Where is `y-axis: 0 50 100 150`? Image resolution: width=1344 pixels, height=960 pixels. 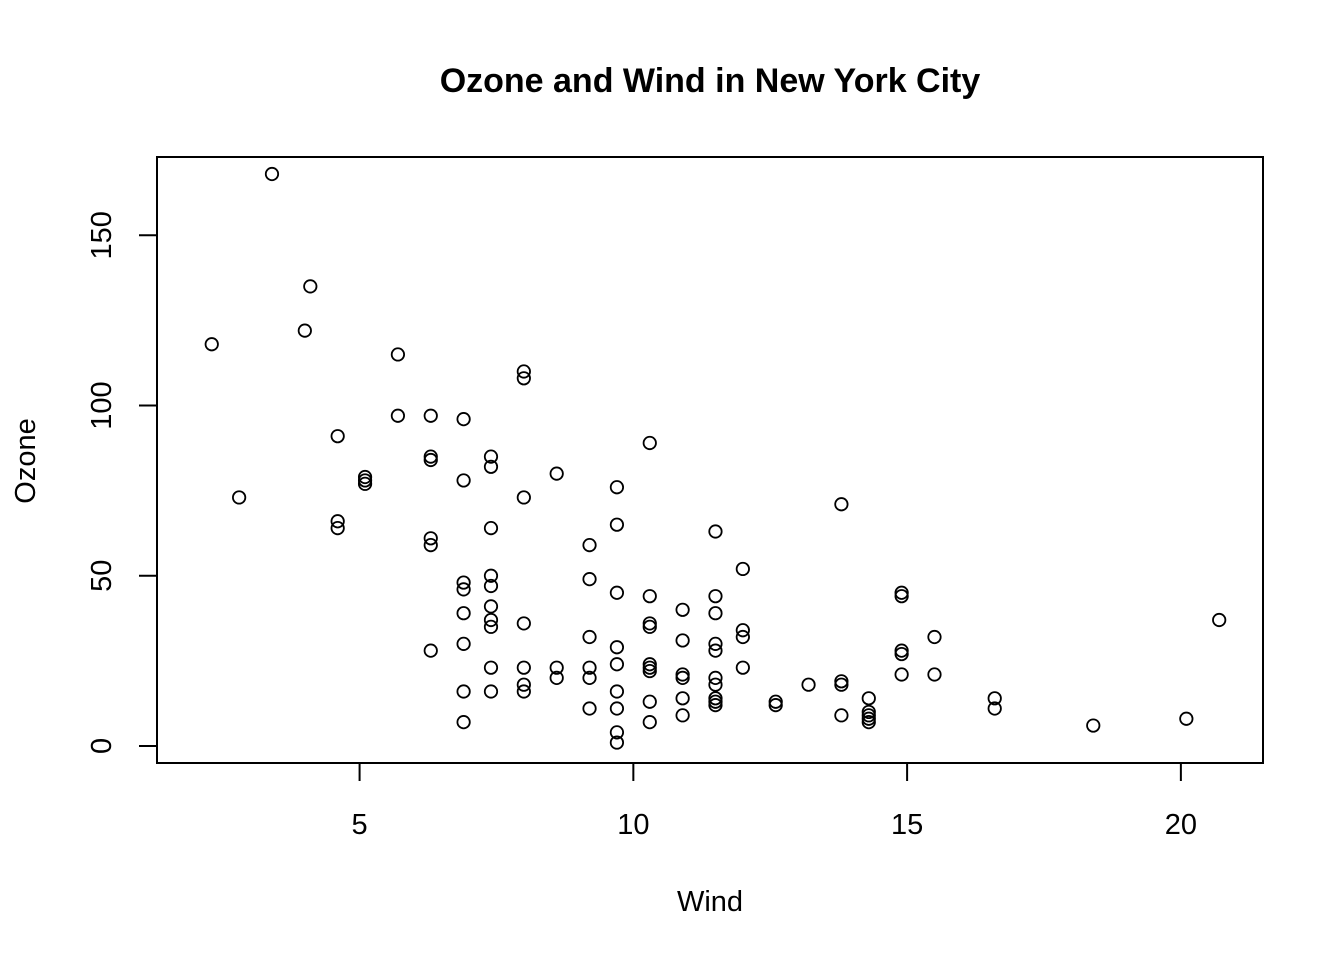 y-axis: 0 50 100 150 is located at coordinates (122, 482).